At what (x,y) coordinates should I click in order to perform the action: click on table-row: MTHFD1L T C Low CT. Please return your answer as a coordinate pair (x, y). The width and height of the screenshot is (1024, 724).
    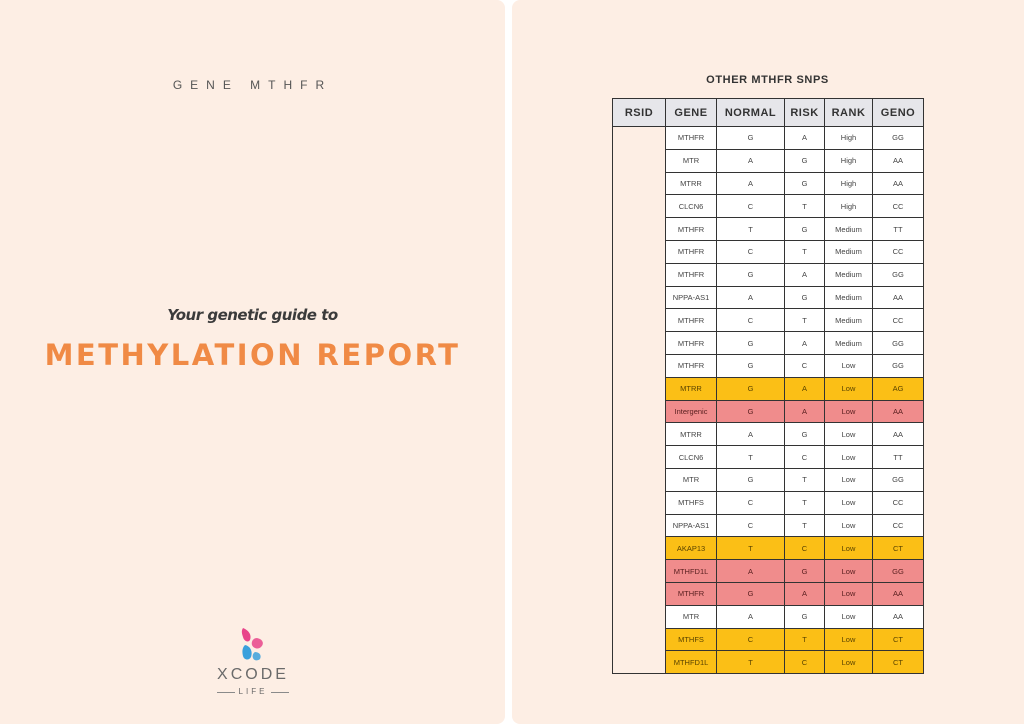
    Looking at the image, I should click on (768, 662).